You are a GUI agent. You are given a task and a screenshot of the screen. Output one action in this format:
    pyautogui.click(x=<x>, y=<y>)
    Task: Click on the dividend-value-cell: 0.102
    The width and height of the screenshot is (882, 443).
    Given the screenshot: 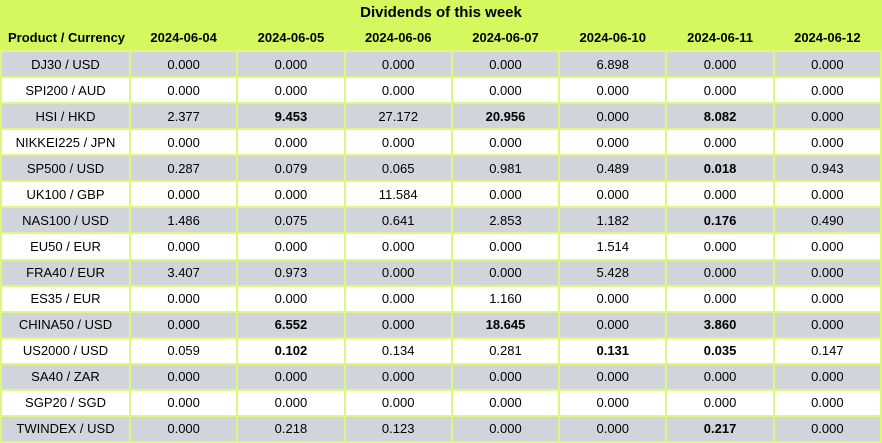 What is the action you would take?
    pyautogui.click(x=291, y=350)
    